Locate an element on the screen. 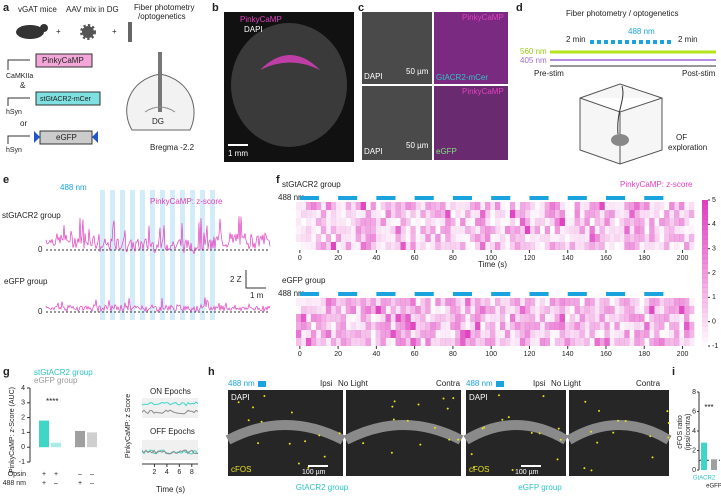 This screenshot has width=721, height=501. y-tick-label: 4 is located at coordinates (694, 431).